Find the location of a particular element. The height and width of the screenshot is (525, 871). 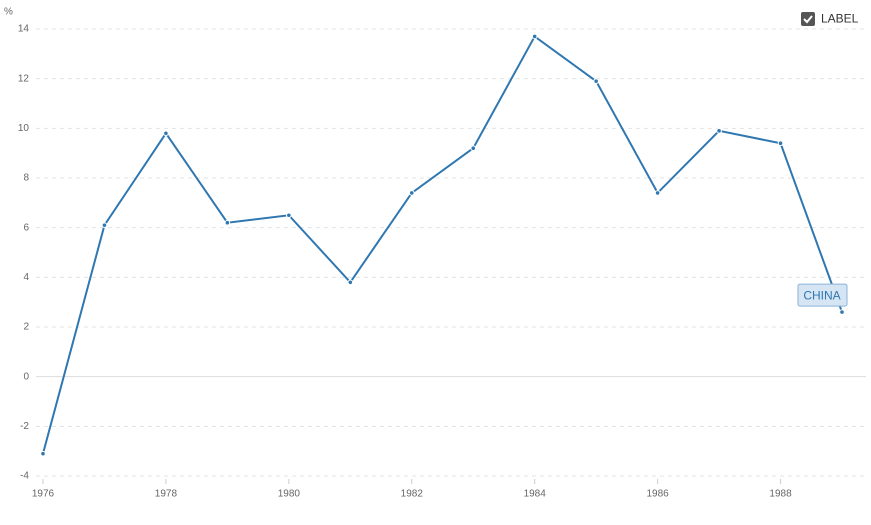

x-tick-label: 1976 is located at coordinates (43, 494).